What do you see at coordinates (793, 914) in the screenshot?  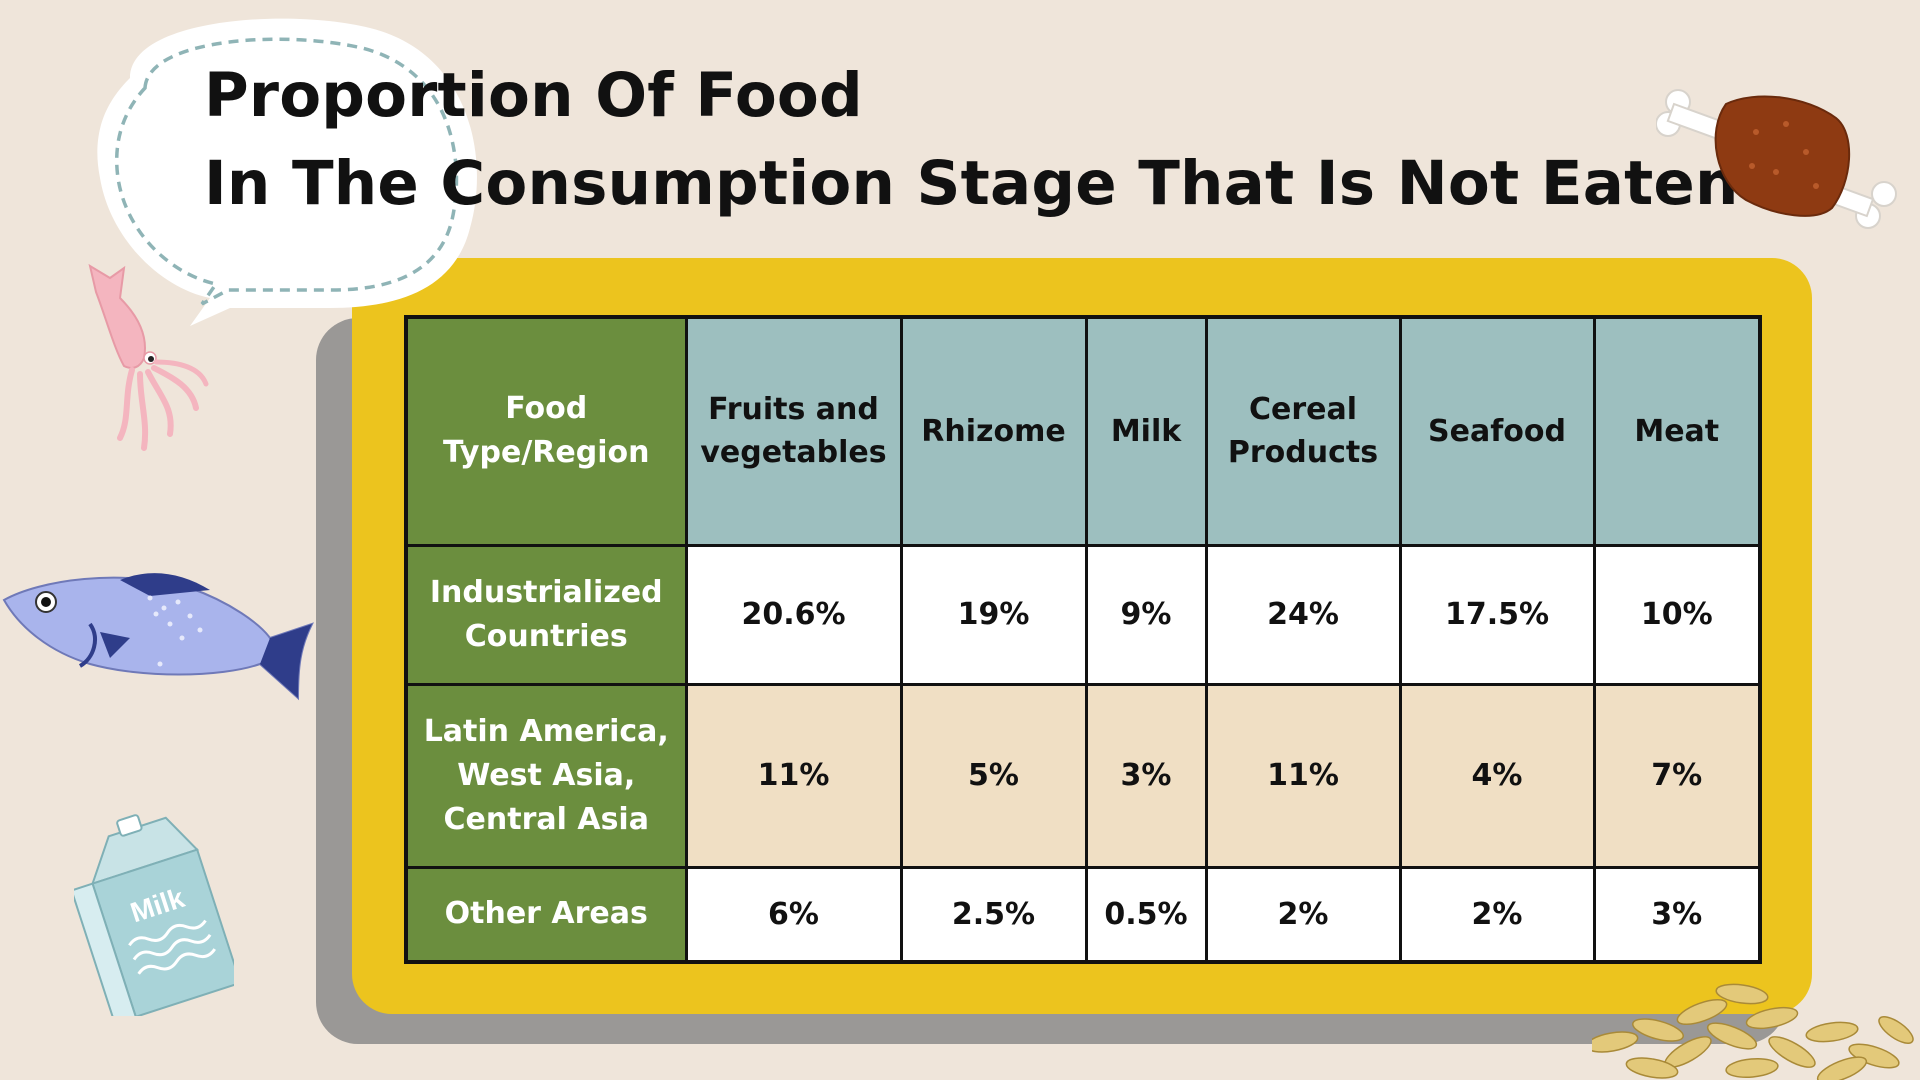 I see `table-cell: 6%` at bounding box center [793, 914].